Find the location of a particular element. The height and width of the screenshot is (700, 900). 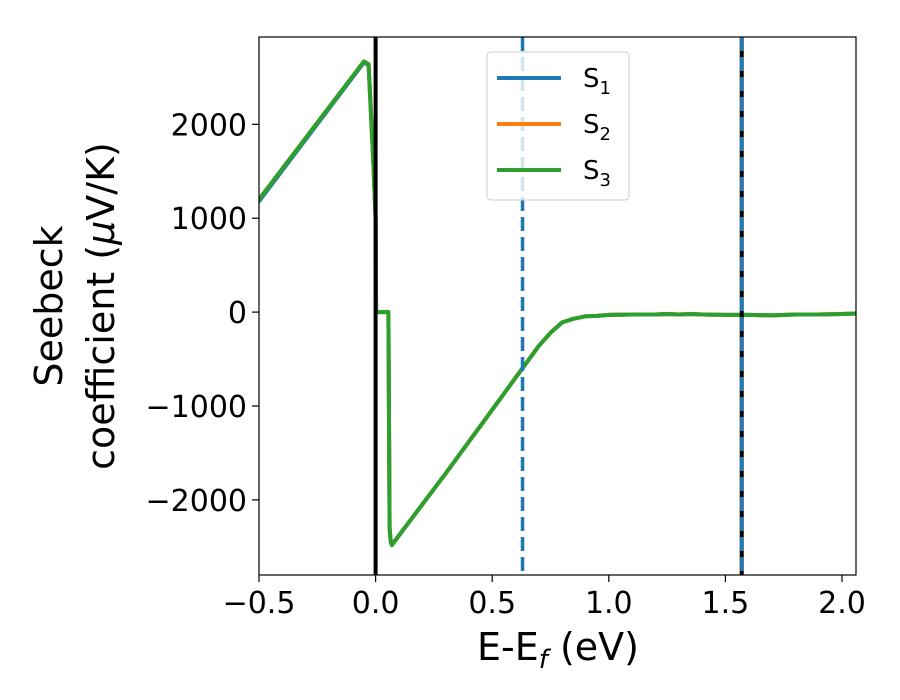

y-axis-title-line-1: Seebeck is located at coordinates (49, 305).